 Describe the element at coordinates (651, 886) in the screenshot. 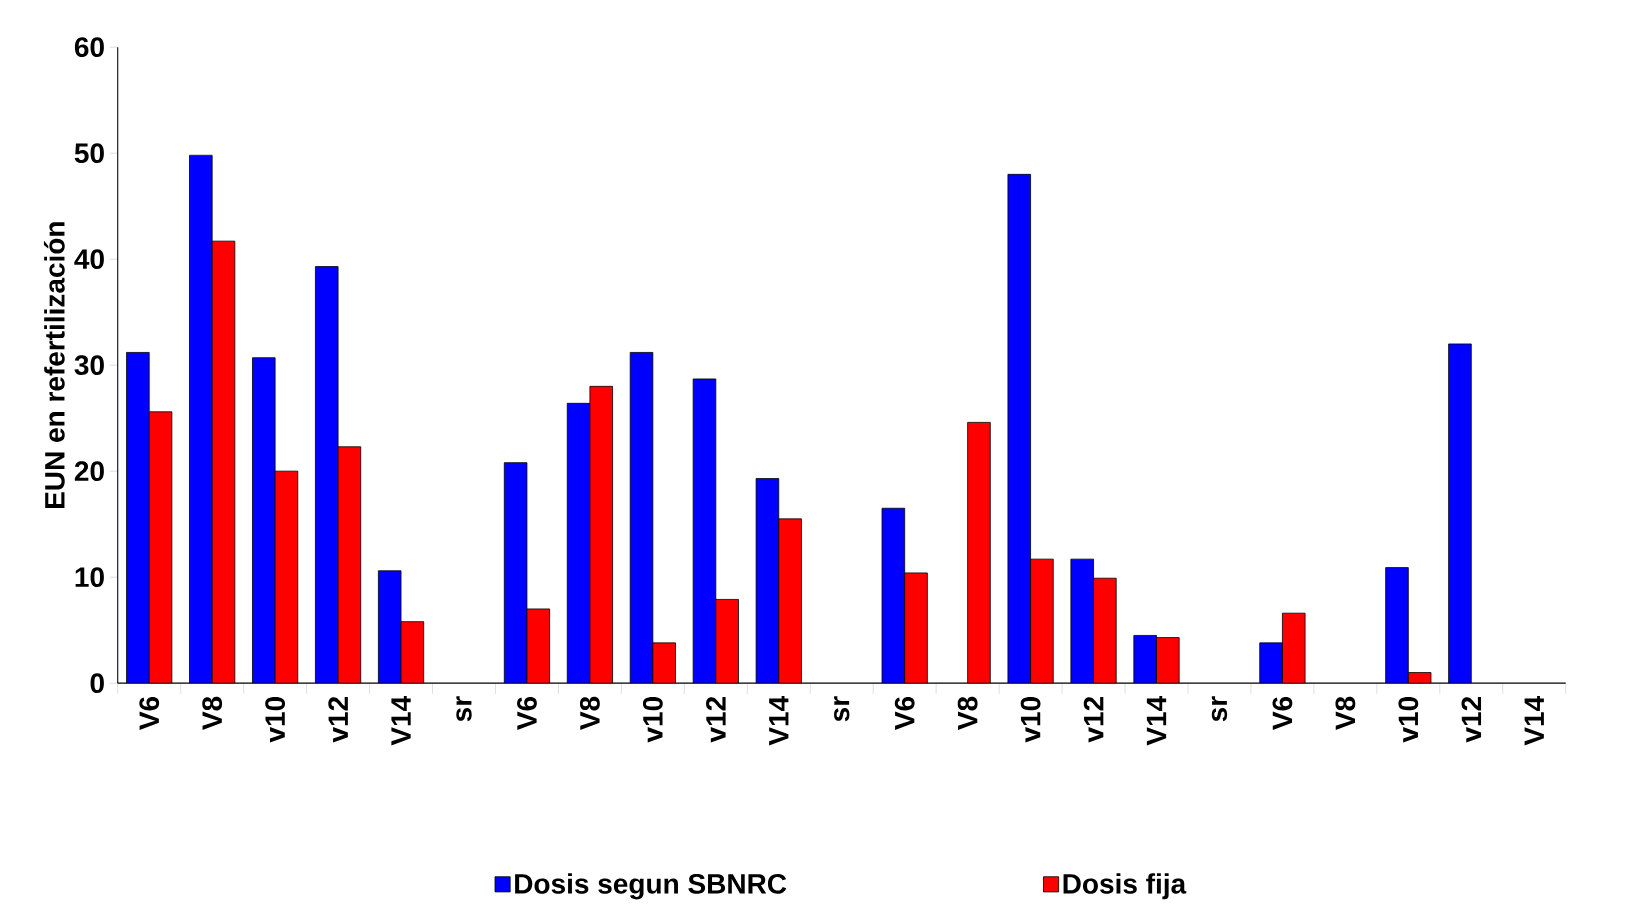

I see `legend-label: Dosis segun SBNRC` at that location.